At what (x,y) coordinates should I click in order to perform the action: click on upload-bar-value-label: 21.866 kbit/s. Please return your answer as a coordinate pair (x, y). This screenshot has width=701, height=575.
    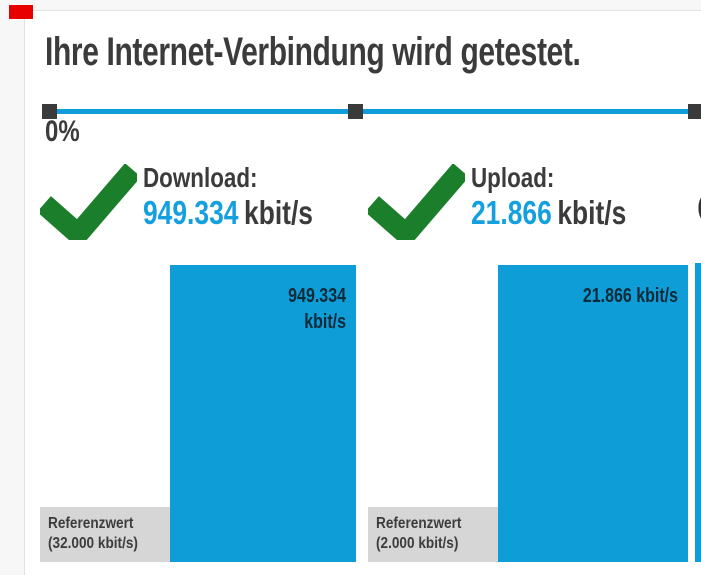
    Looking at the image, I should click on (630, 296).